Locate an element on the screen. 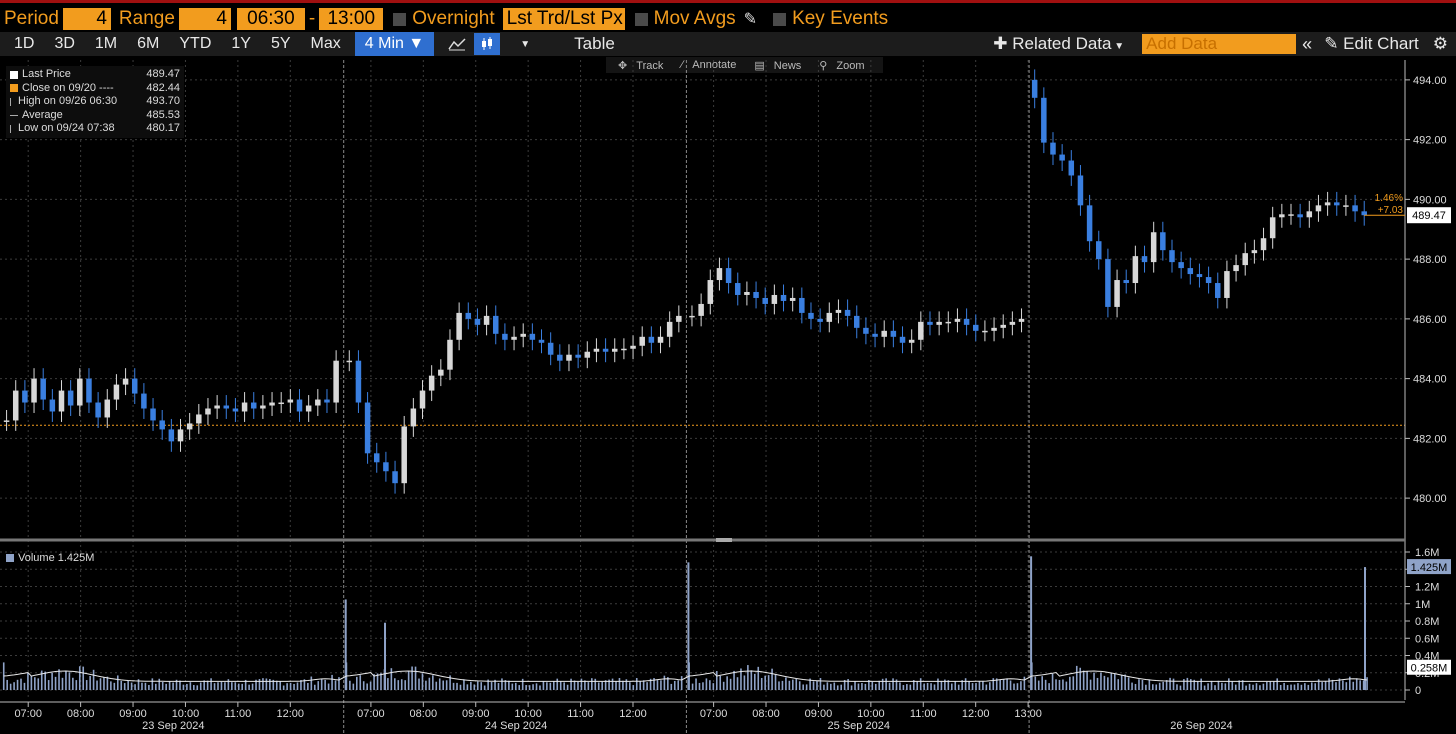 This screenshot has width=1456, height=734. annotate-tool: ∕ Annotate is located at coordinates (709, 65).